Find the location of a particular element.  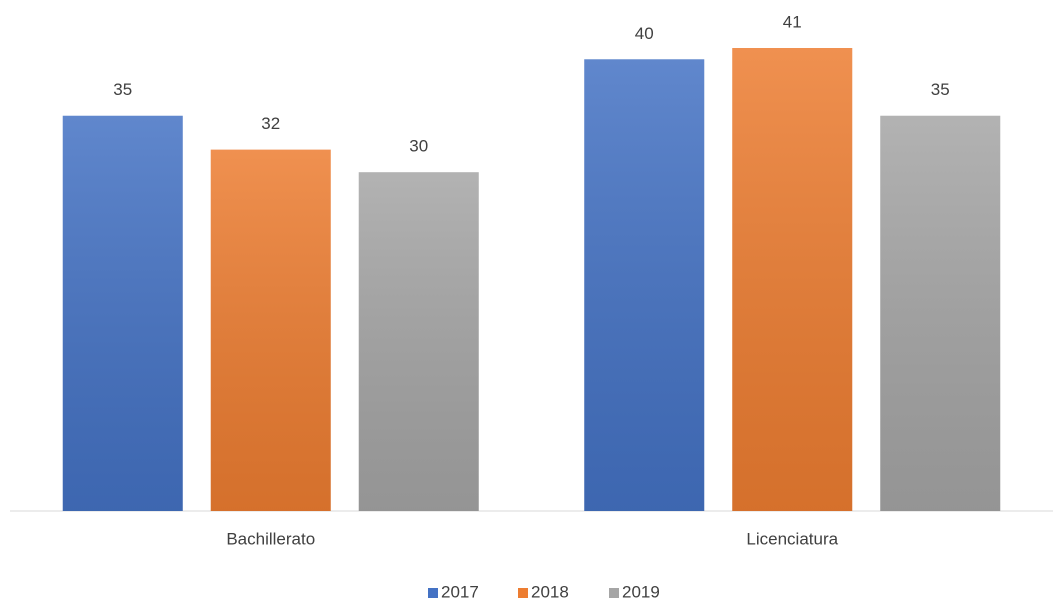

data-label: 41 is located at coordinates (792, 21).